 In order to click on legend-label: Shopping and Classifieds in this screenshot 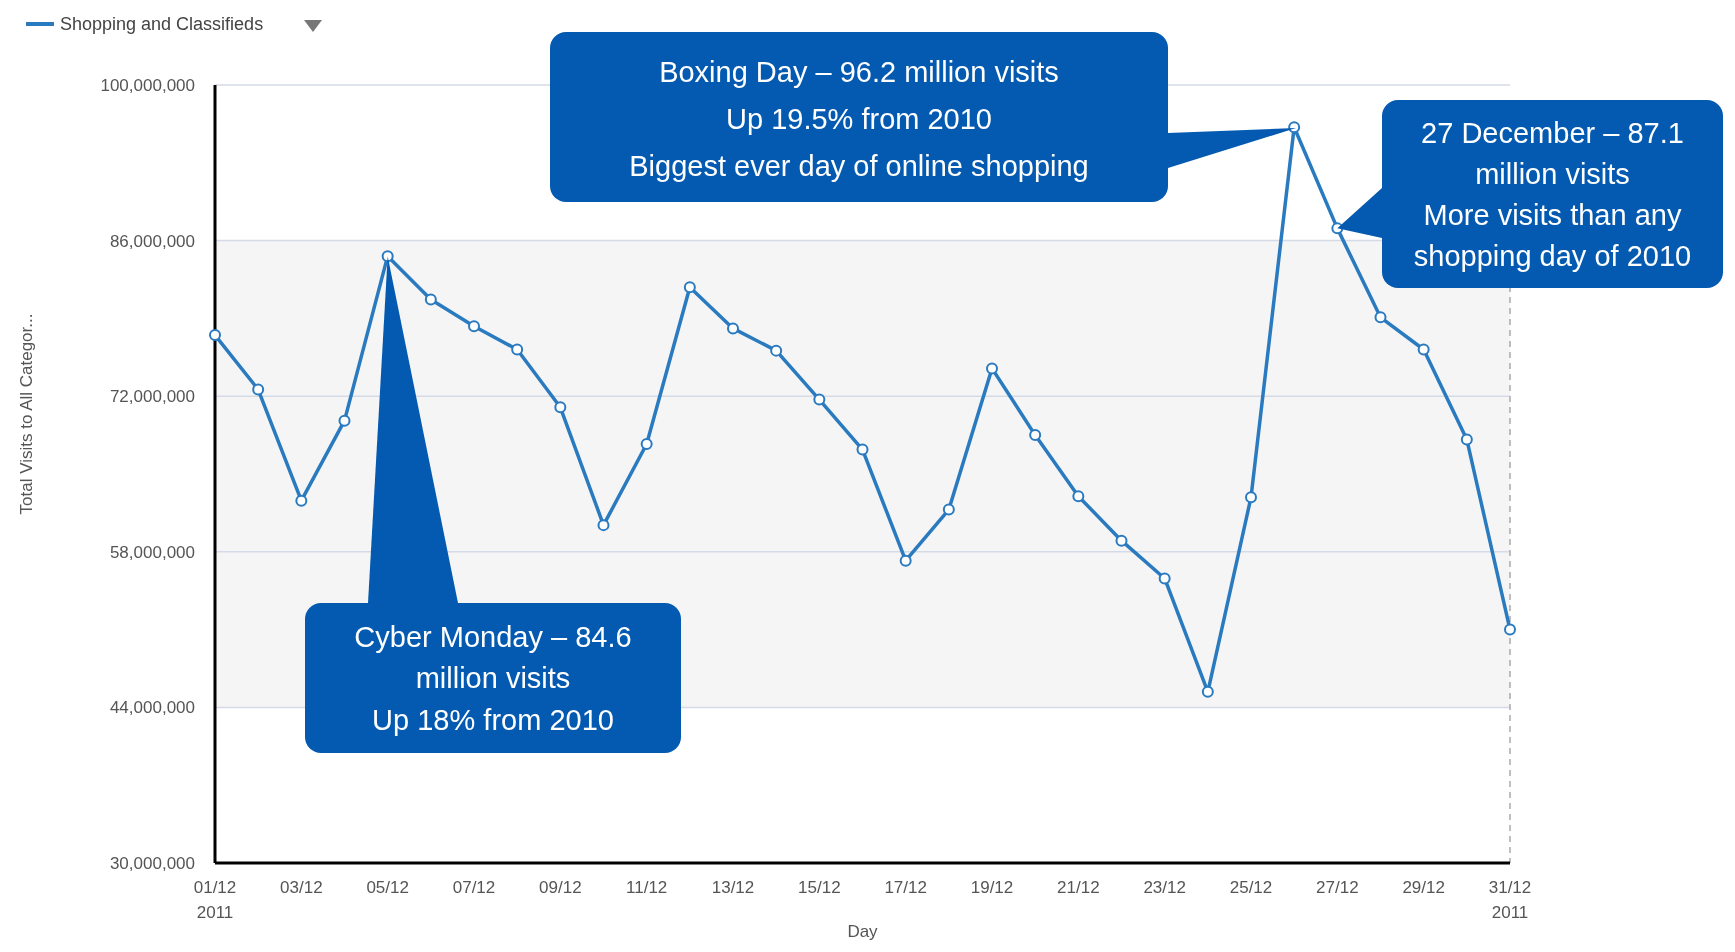, I will do `click(162, 24)`.